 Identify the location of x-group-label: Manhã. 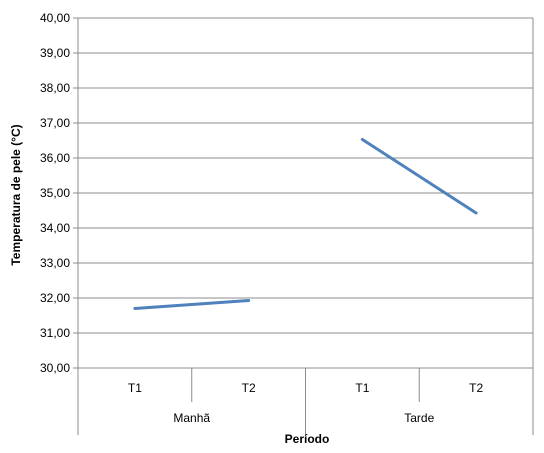
(191, 418).